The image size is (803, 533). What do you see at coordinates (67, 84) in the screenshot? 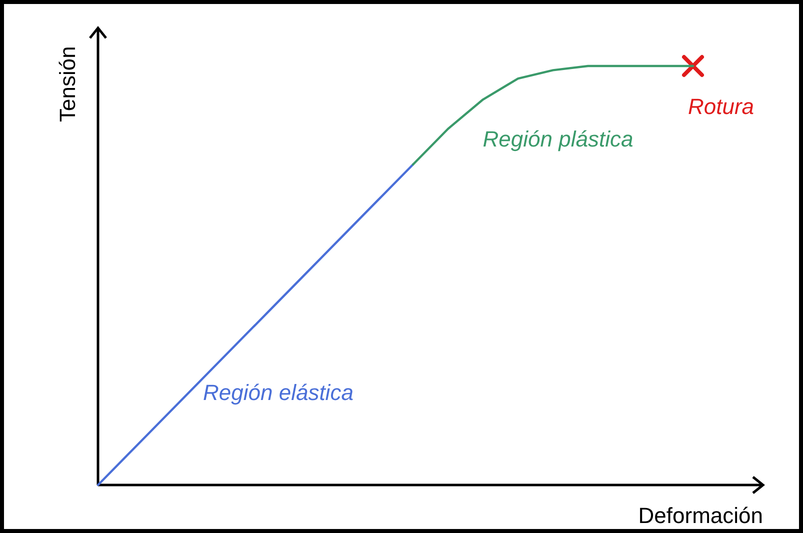
I see `y-axis-title: Tensión` at bounding box center [67, 84].